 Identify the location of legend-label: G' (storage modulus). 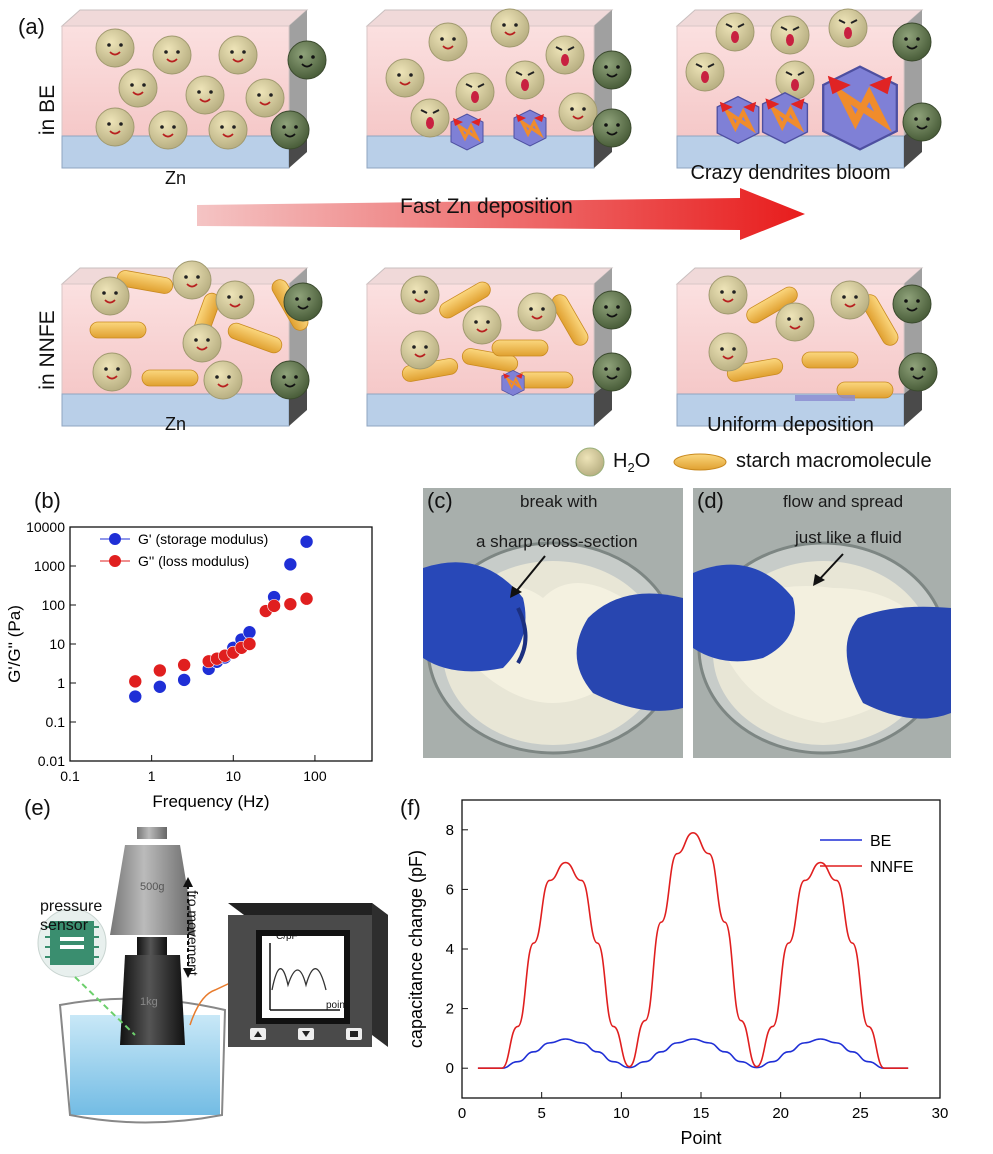
(203, 539).